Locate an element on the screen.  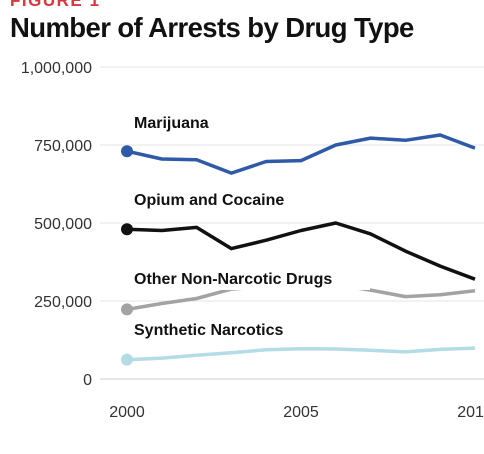
series-start-marker-marijuana is located at coordinates (127, 151).